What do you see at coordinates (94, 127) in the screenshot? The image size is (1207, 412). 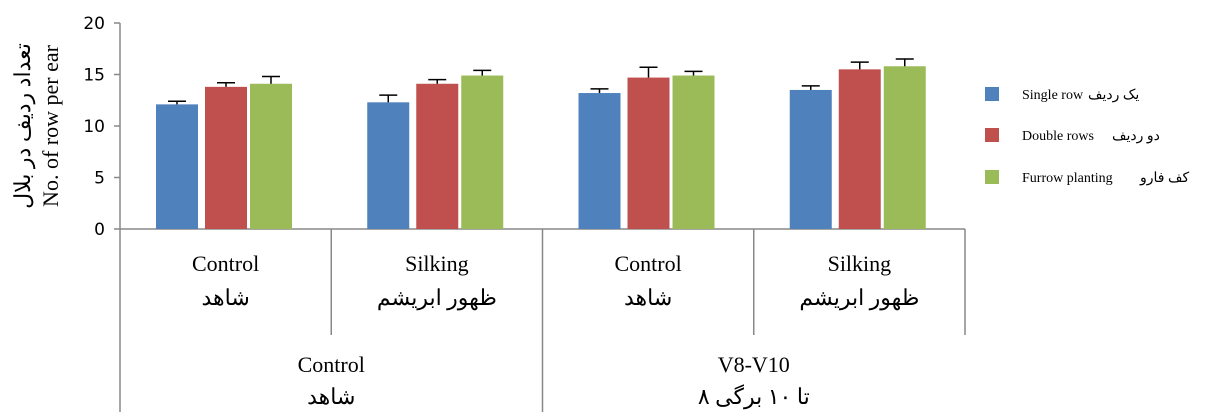 I see `y-tick-label: 10` at bounding box center [94, 127].